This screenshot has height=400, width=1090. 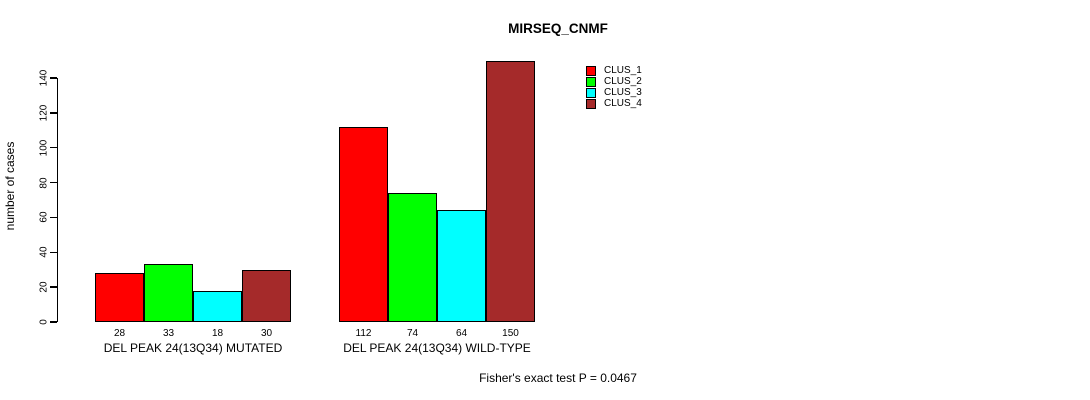 I want to click on y-tick-label: 20, so click(x=44, y=287).